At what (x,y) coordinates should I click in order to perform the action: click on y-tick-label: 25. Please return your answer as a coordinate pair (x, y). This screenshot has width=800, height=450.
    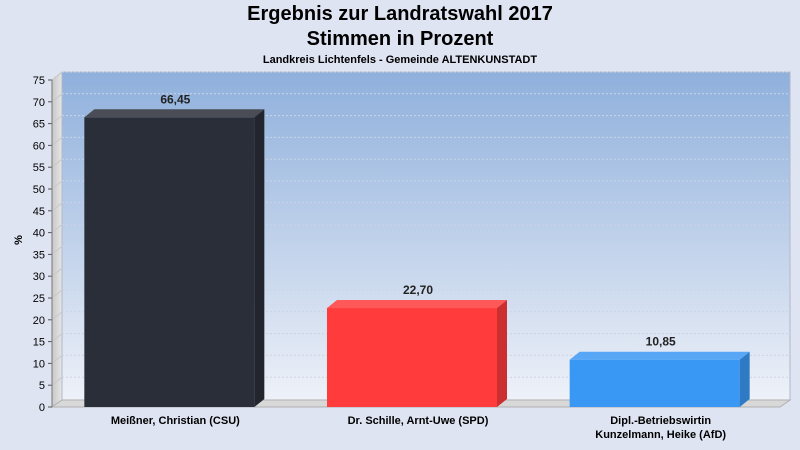
    Looking at the image, I should click on (39, 299).